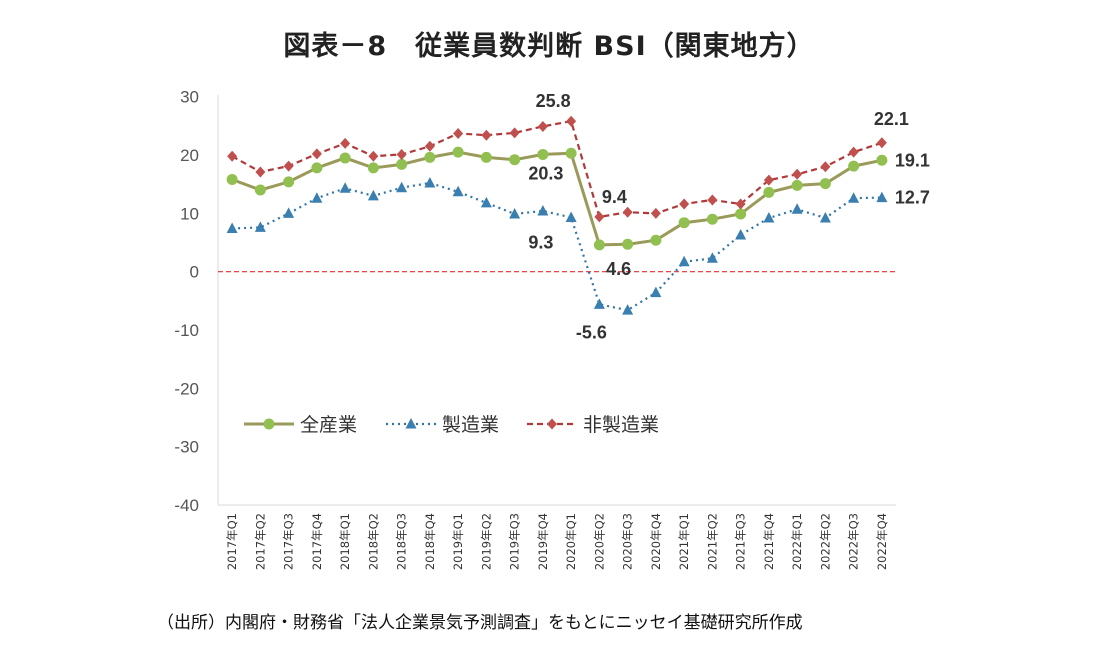 The width and height of the screenshot is (1098, 664). Describe the element at coordinates (186, 447) in the screenshot. I see `y-tick-label: -30` at that location.